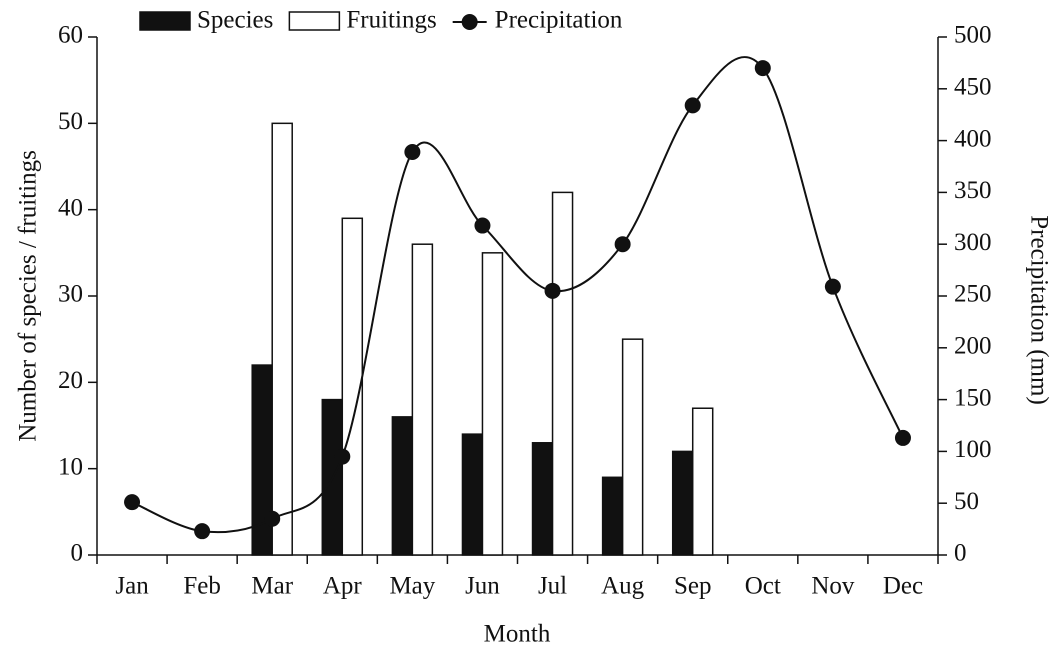 The width and height of the screenshot is (1055, 654). What do you see at coordinates (903, 586) in the screenshot?
I see `x-tick-label: Dec` at bounding box center [903, 586].